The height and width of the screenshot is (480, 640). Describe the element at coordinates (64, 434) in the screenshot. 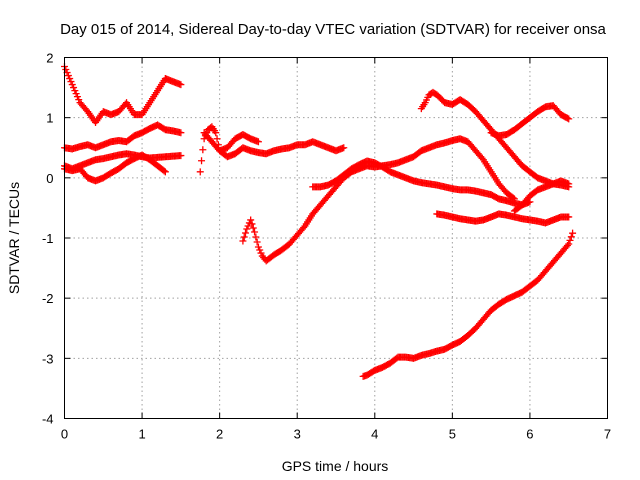

I see `x-tick-label: 0` at that location.